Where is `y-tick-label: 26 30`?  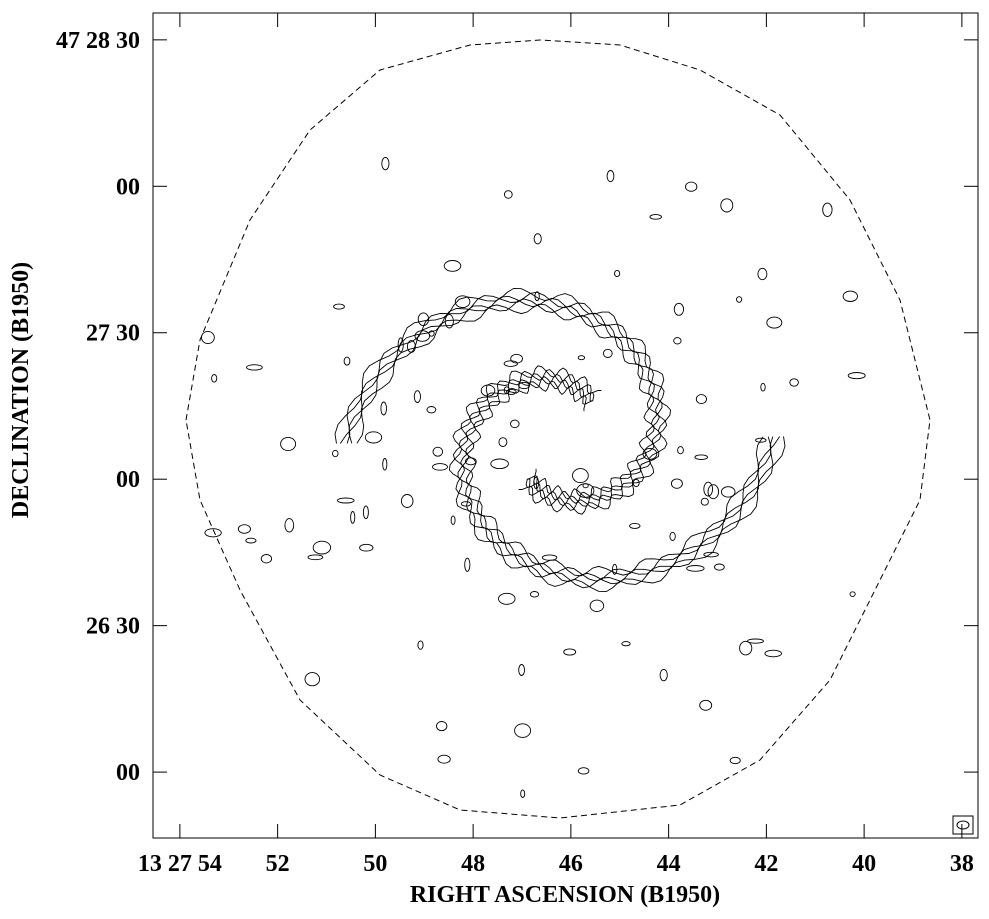
y-tick-label: 26 30 is located at coordinates (113, 627).